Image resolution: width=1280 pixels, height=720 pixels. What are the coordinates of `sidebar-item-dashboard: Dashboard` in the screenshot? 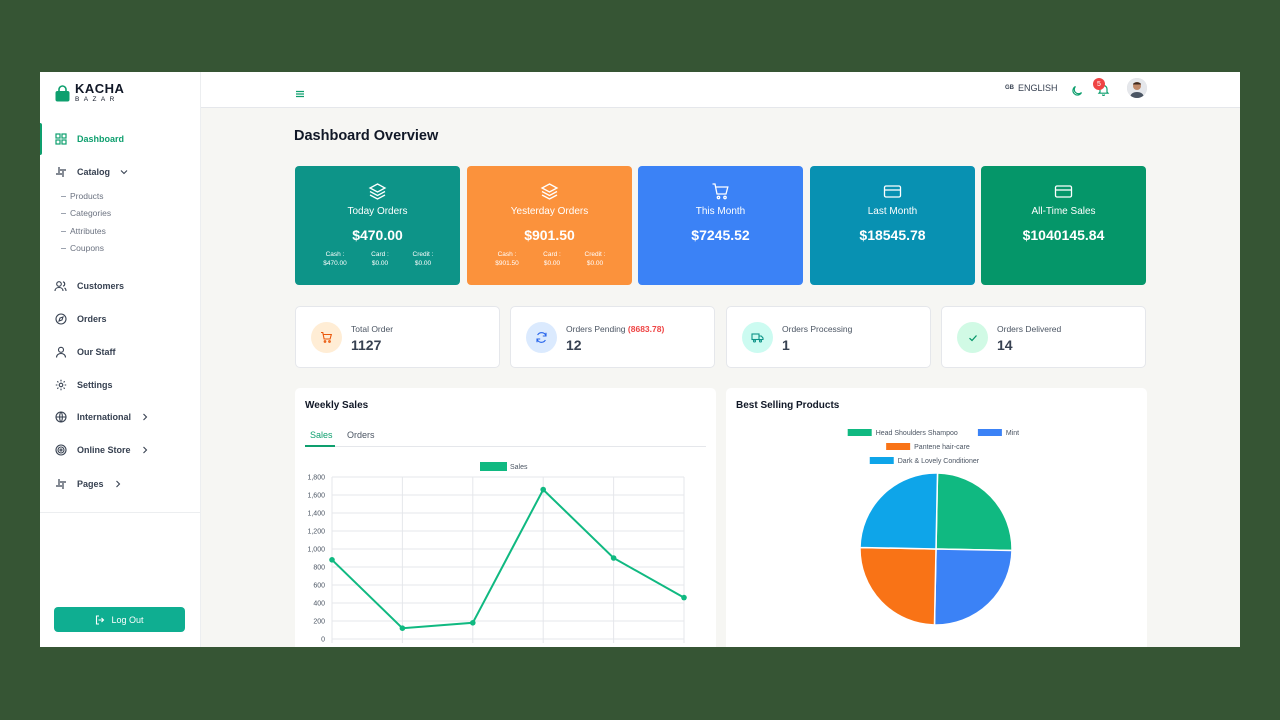 It's located at (89, 139).